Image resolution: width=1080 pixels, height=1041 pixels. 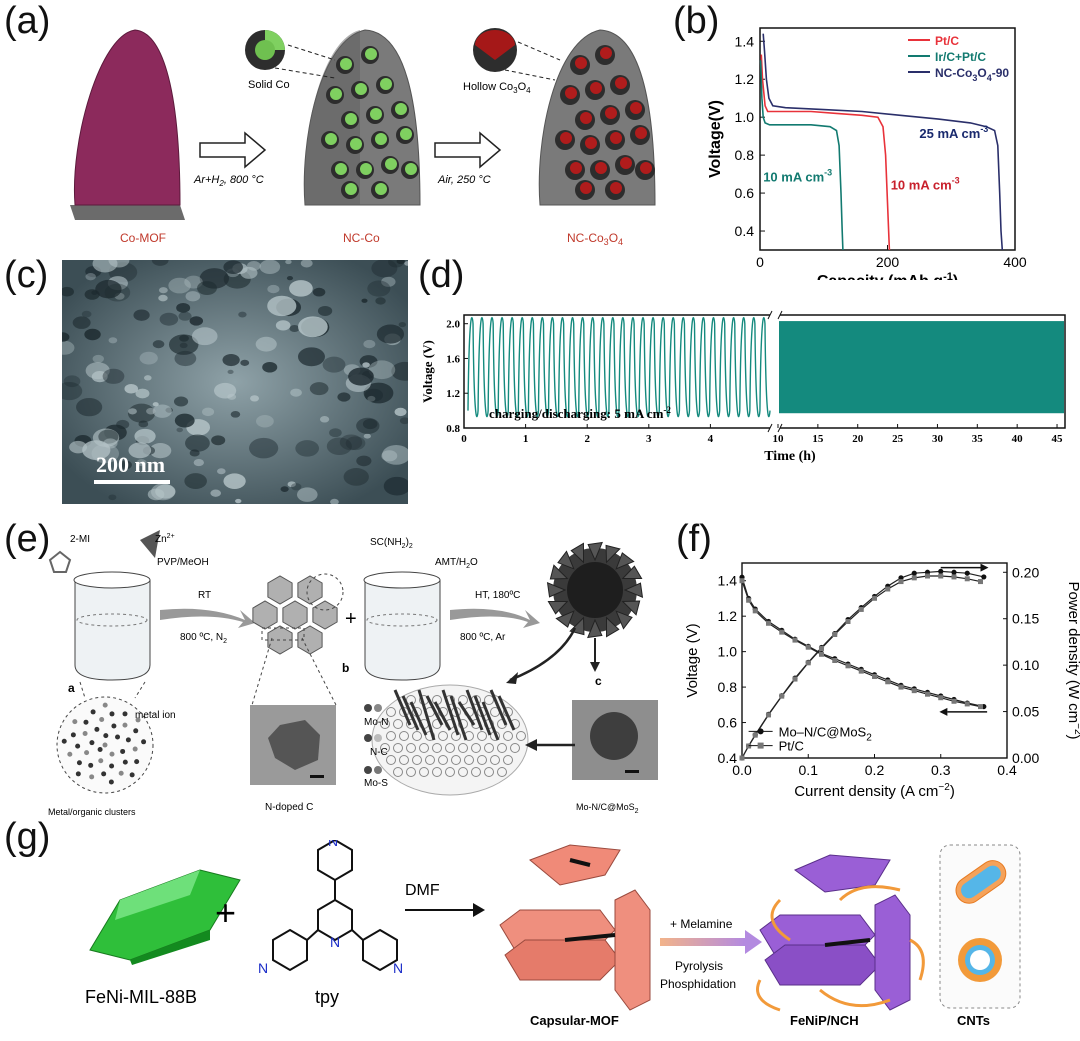 I want to click on series-line-b, so click(x=883, y=142).